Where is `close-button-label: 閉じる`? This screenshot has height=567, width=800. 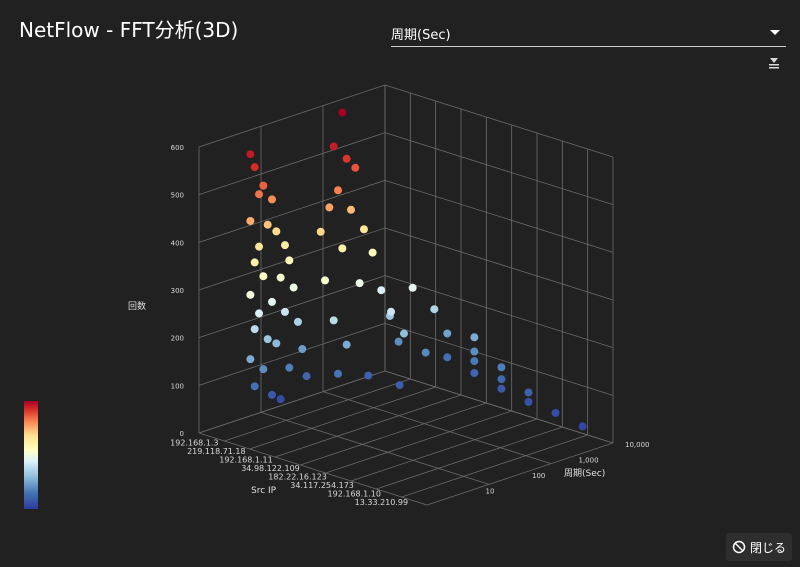
close-button-label: 閉じる is located at coordinates (767, 547).